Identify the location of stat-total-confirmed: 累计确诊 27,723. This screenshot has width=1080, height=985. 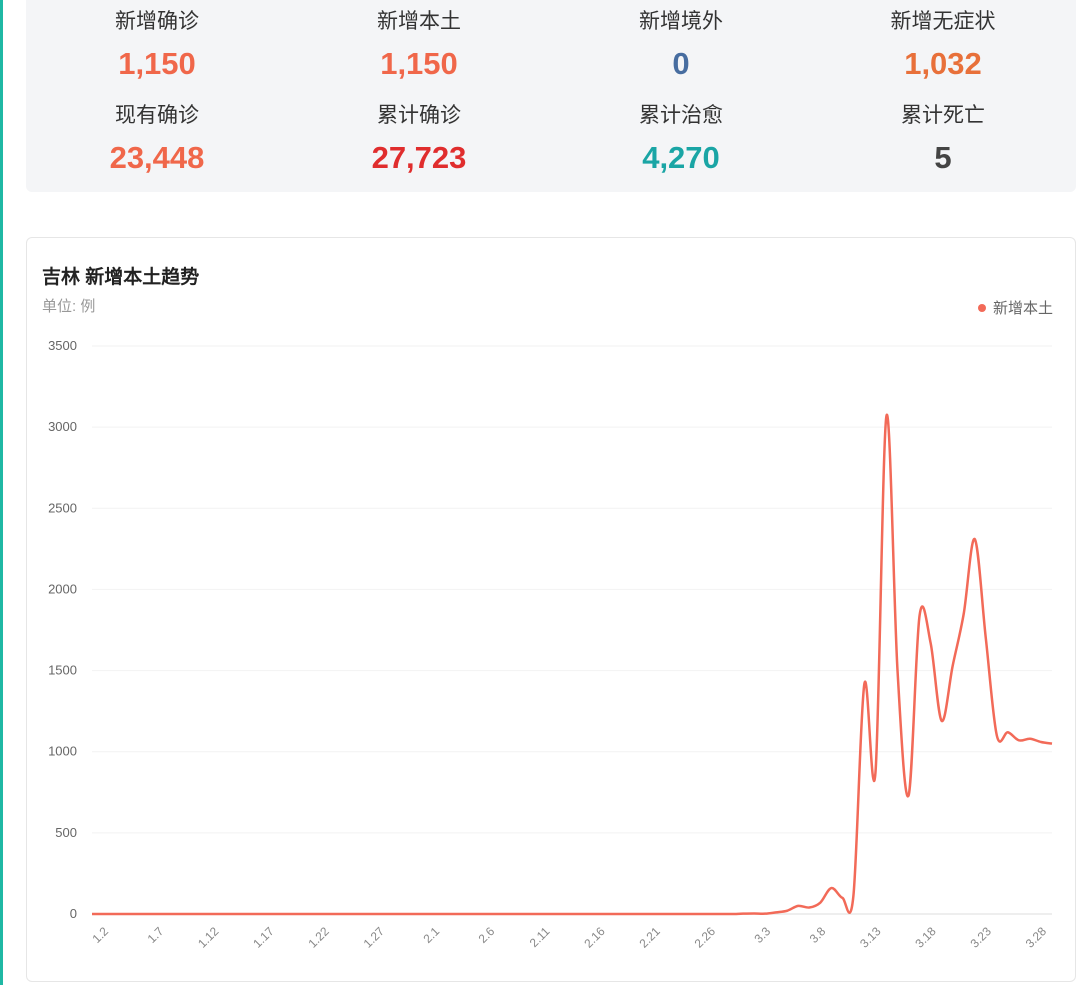
(419, 140).